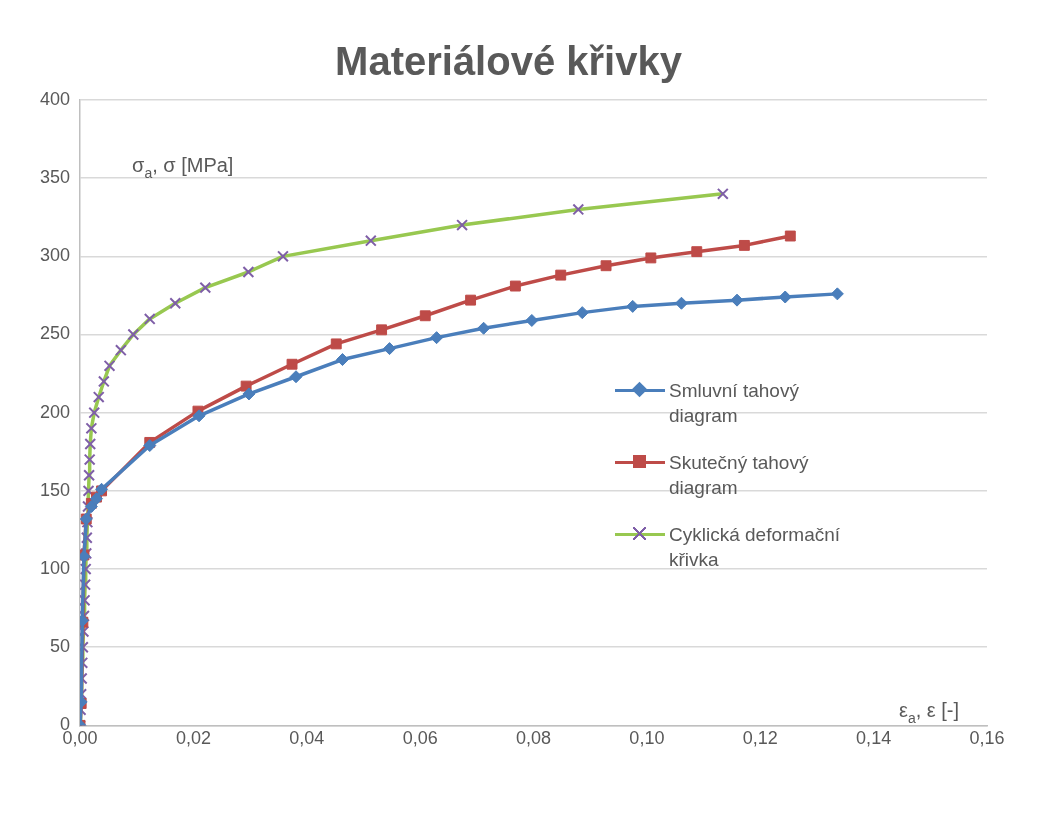 This screenshot has height=813, width=1055. What do you see at coordinates (55, 333) in the screenshot?
I see `y-tick-label: 250` at bounding box center [55, 333].